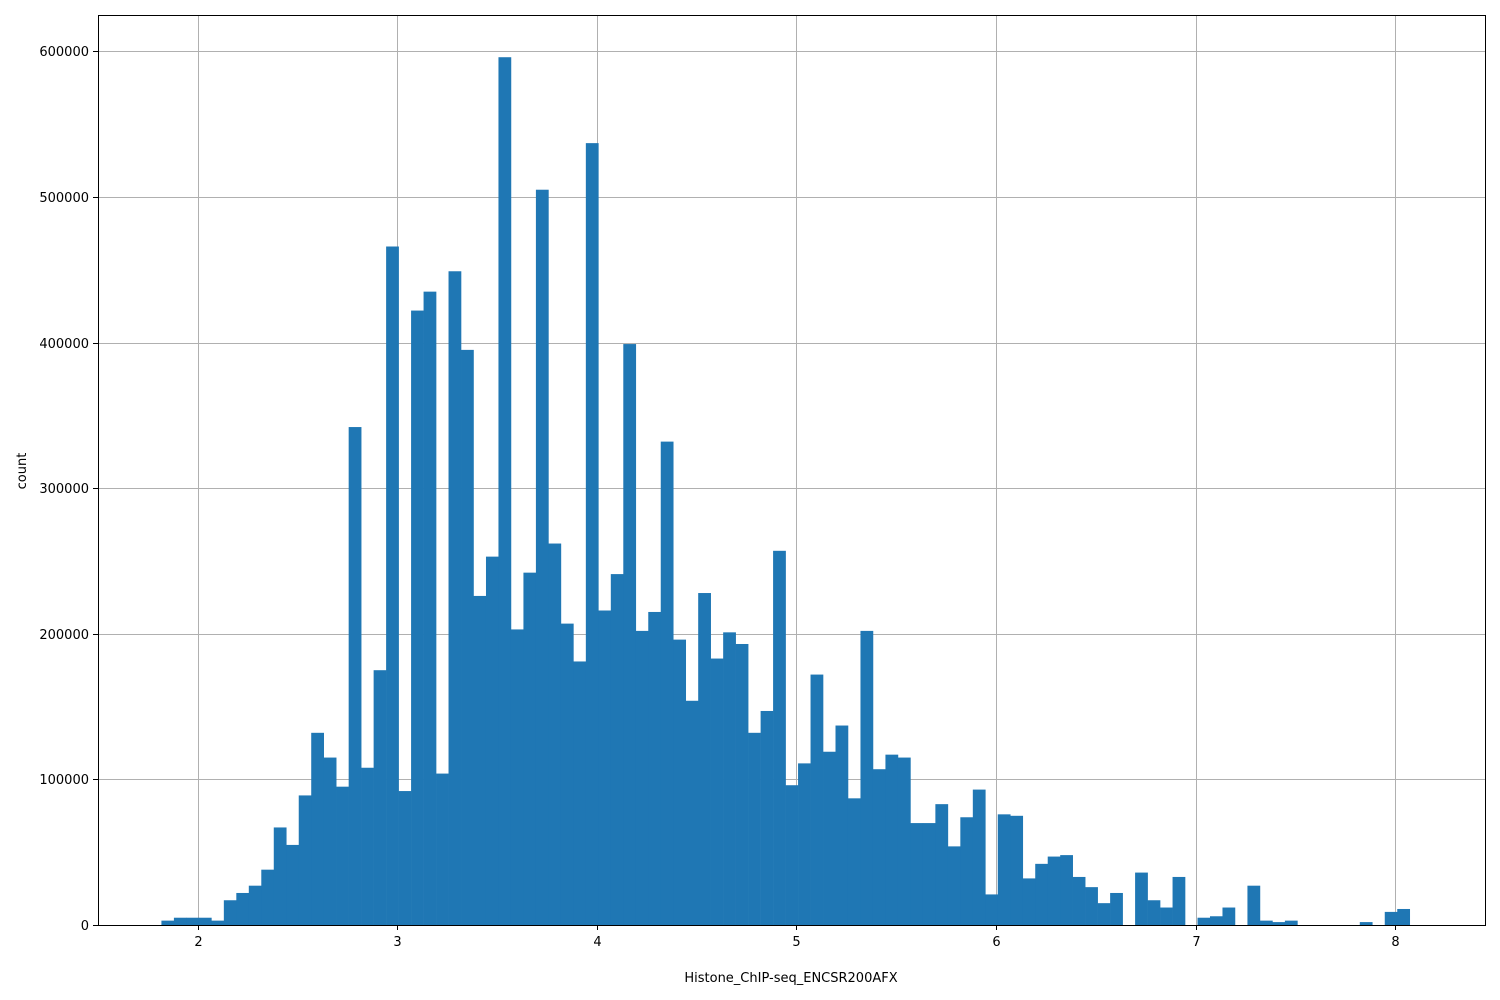 The image size is (1500, 1000). What do you see at coordinates (597, 942) in the screenshot?
I see `x-tick-label: 4` at bounding box center [597, 942].